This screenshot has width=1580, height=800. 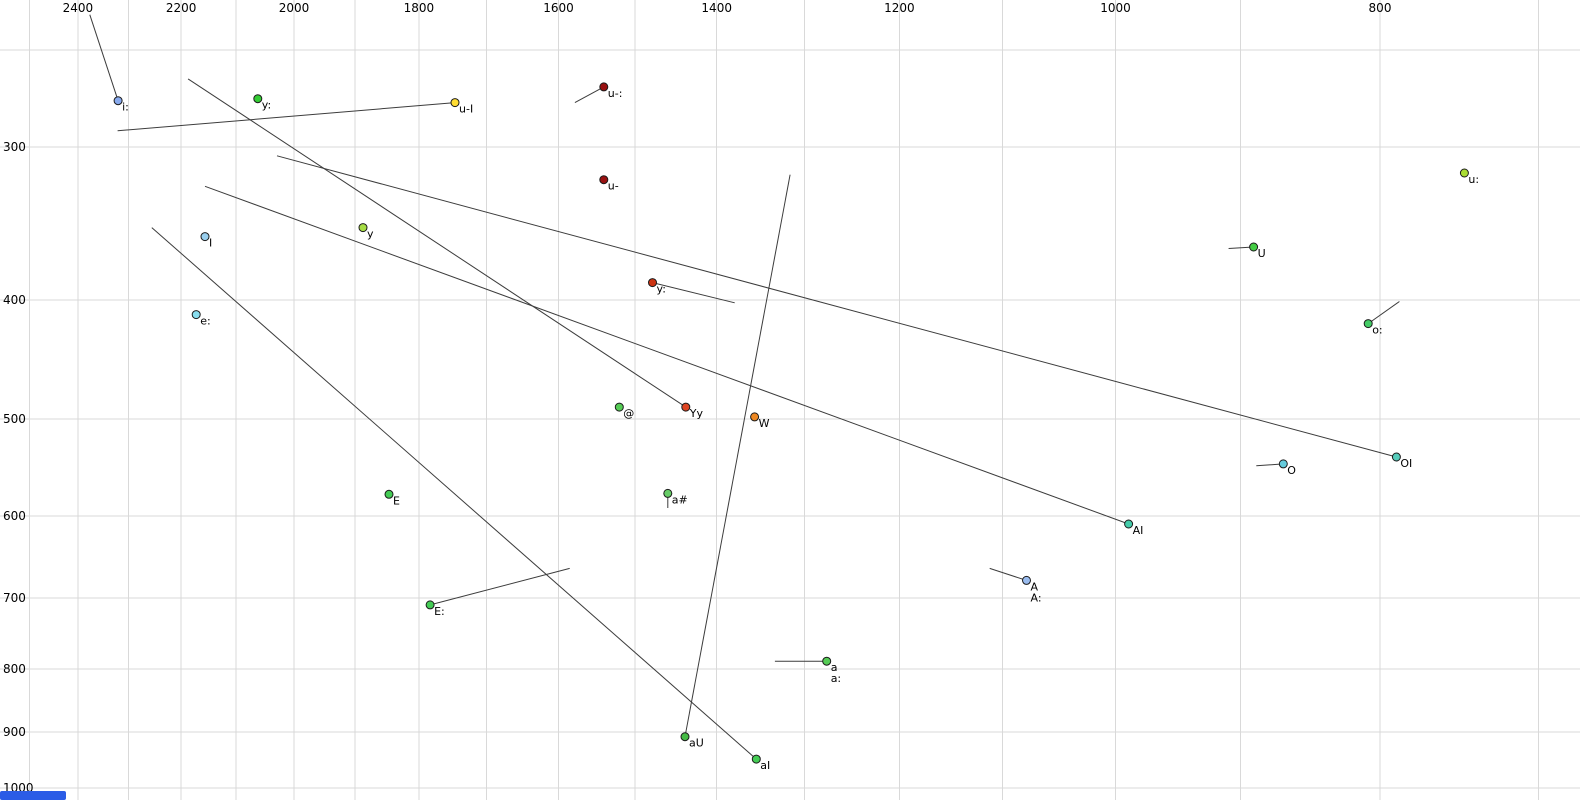 I want to click on y-axis-tick-label: 900, so click(x=14, y=732).